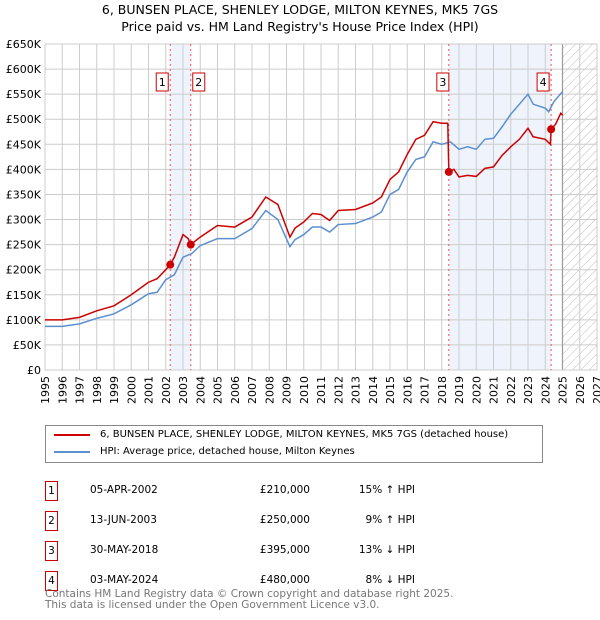 The image size is (600, 620). What do you see at coordinates (235, 390) in the screenshot?
I see `x-tick-label: 2006` at bounding box center [235, 390].